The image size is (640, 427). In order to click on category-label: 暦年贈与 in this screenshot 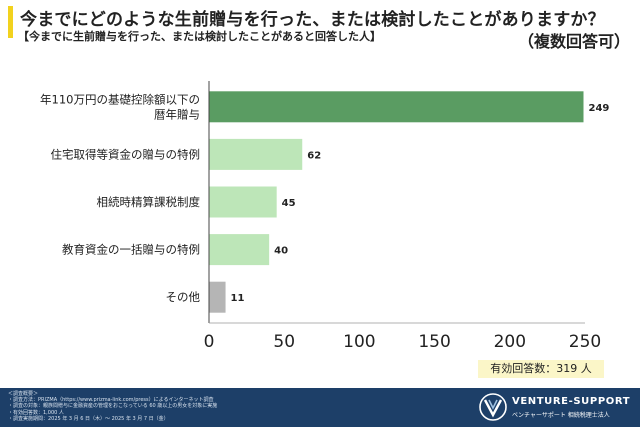, I will do `click(177, 114)`.